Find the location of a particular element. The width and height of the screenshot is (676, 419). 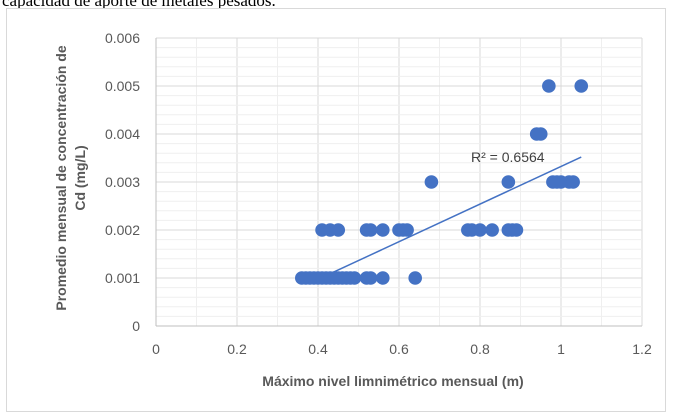

x-tick-label: 1.2 is located at coordinates (642, 349).